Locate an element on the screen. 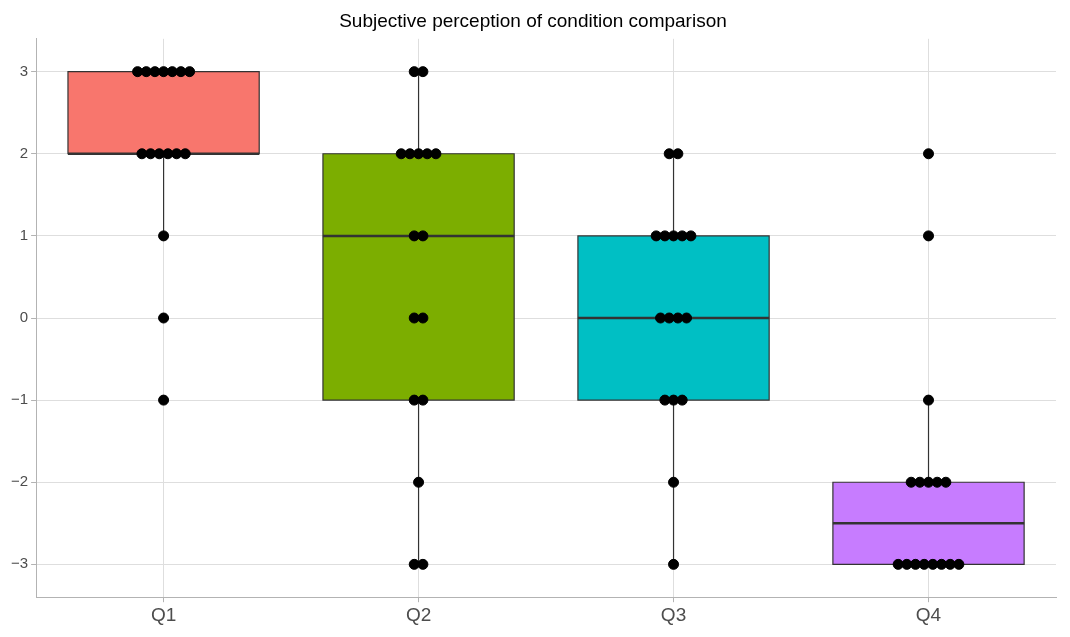  y-tick-label: −1 is located at coordinates (19, 399).